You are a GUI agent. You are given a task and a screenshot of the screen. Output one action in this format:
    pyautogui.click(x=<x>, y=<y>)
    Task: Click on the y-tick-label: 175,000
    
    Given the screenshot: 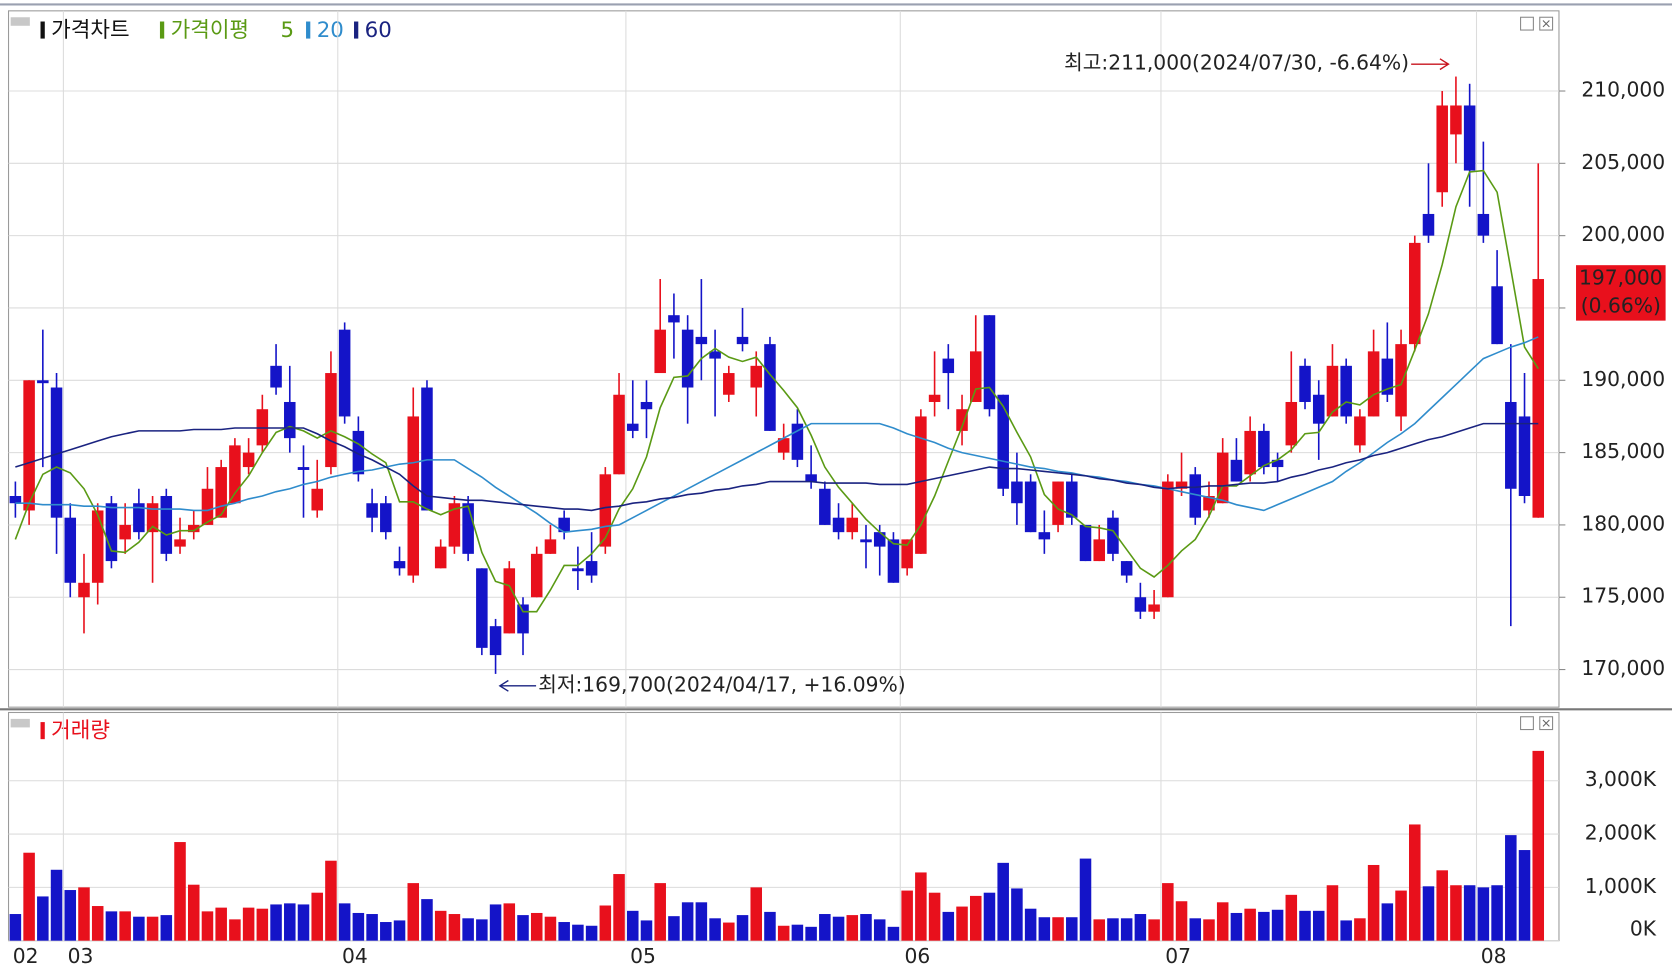 What is the action you would take?
    pyautogui.click(x=1623, y=596)
    